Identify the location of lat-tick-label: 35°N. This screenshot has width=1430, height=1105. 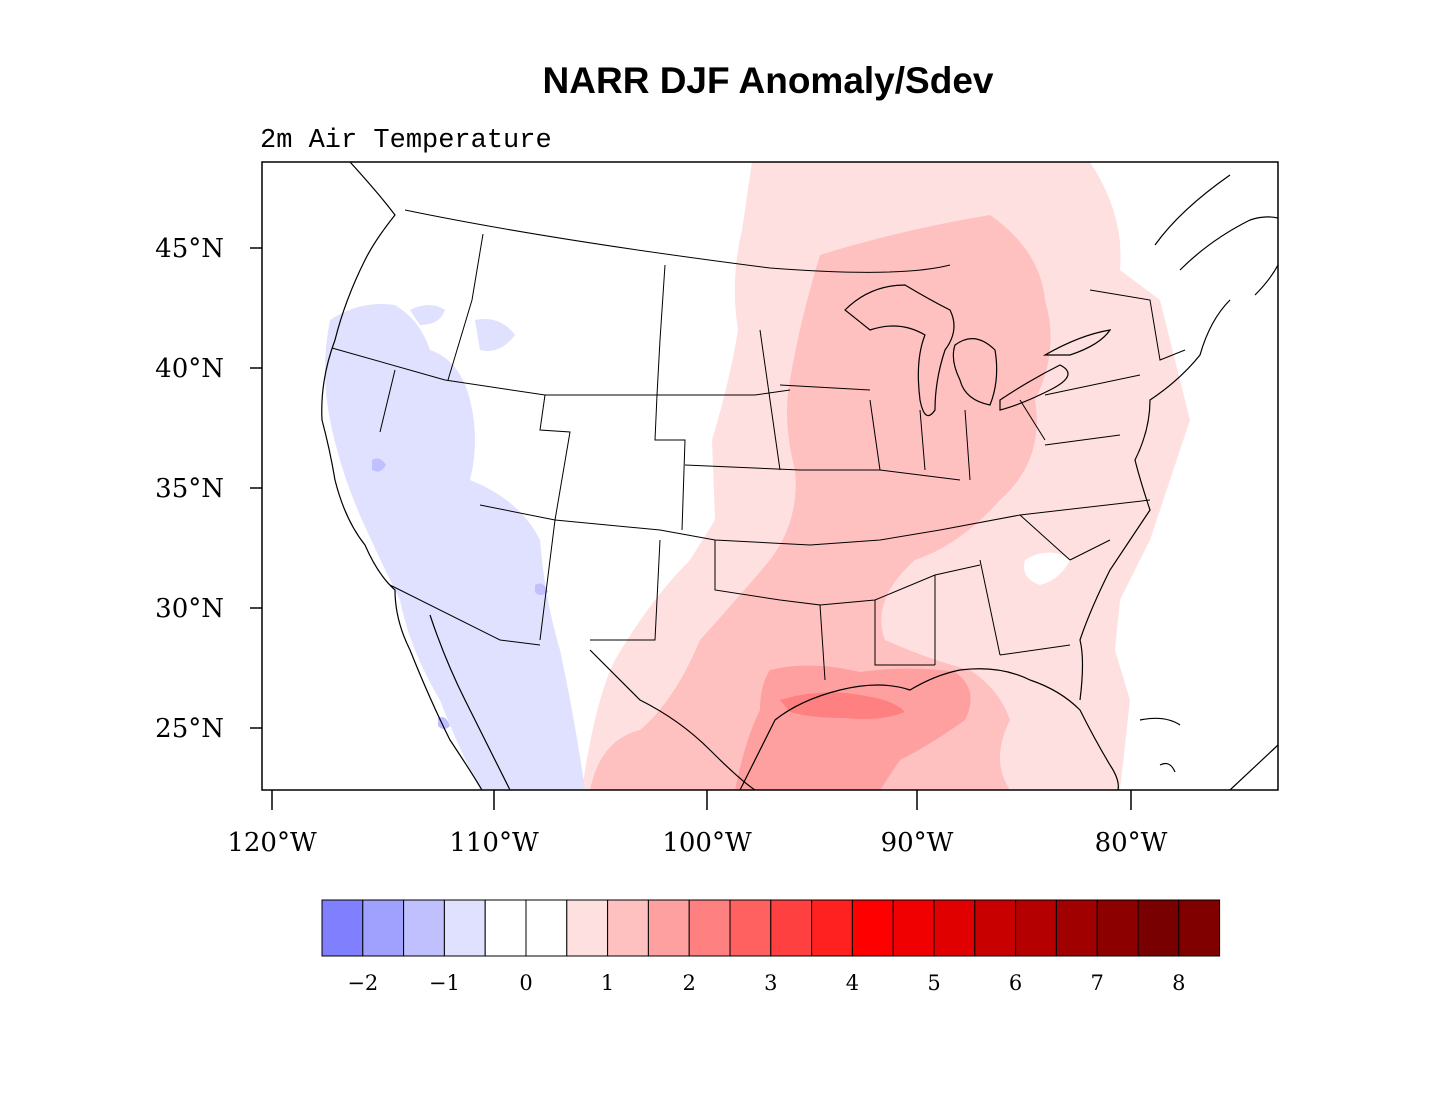
(189, 489).